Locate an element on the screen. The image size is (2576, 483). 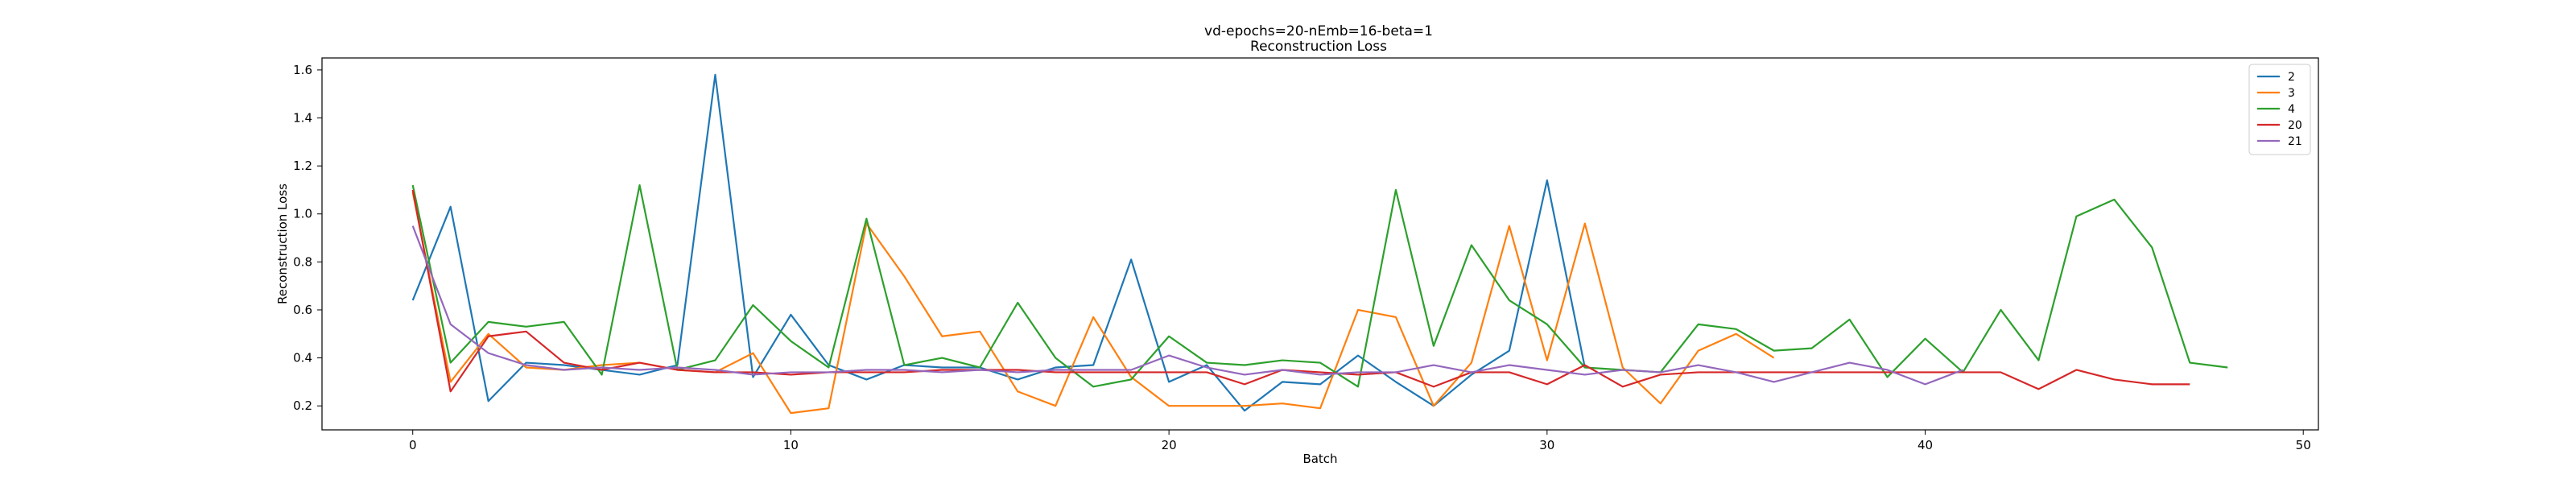
legend-label-4: 4 is located at coordinates (2291, 109).